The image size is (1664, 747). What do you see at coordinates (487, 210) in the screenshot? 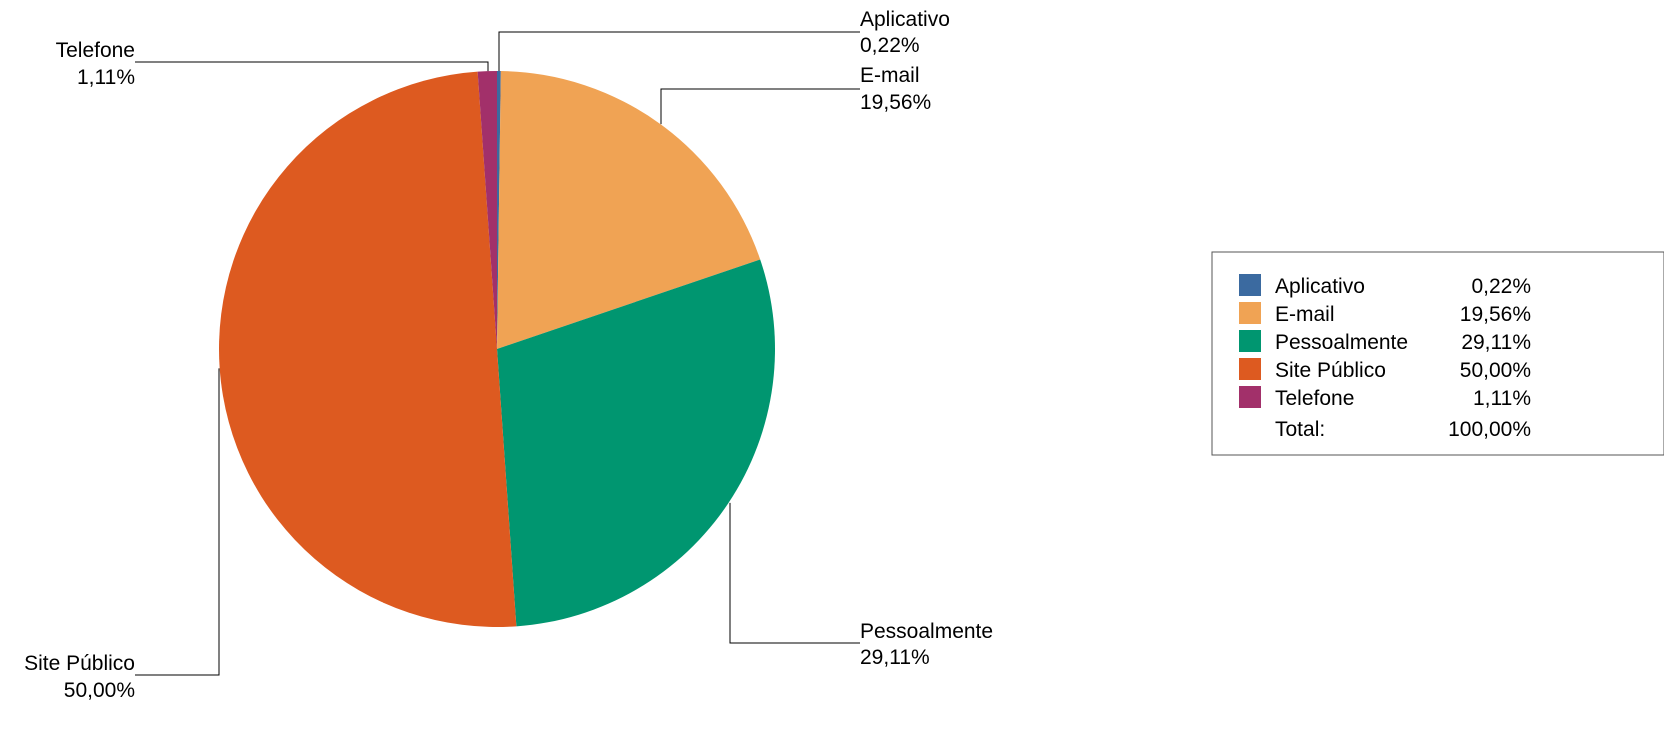
I see `pie-slice-telefone` at bounding box center [487, 210].